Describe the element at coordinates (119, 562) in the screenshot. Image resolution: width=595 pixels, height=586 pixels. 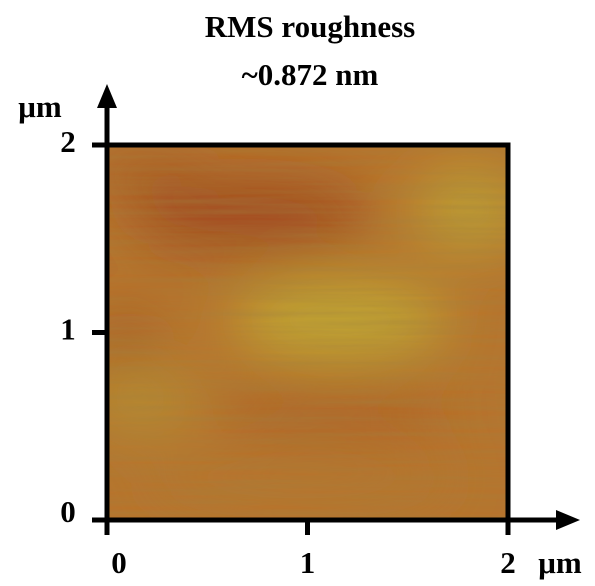
I see `x-tick-label: 0` at that location.